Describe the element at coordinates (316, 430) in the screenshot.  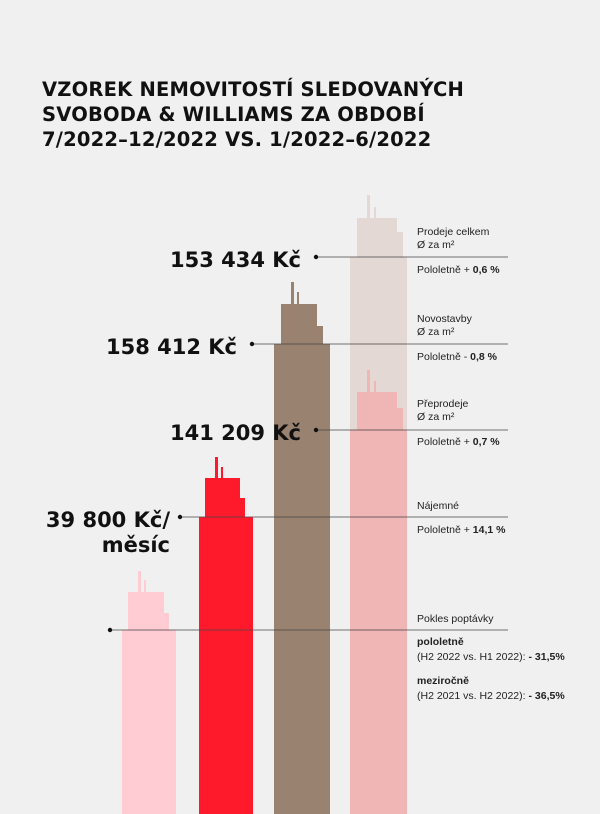
I see `dot-resales` at that location.